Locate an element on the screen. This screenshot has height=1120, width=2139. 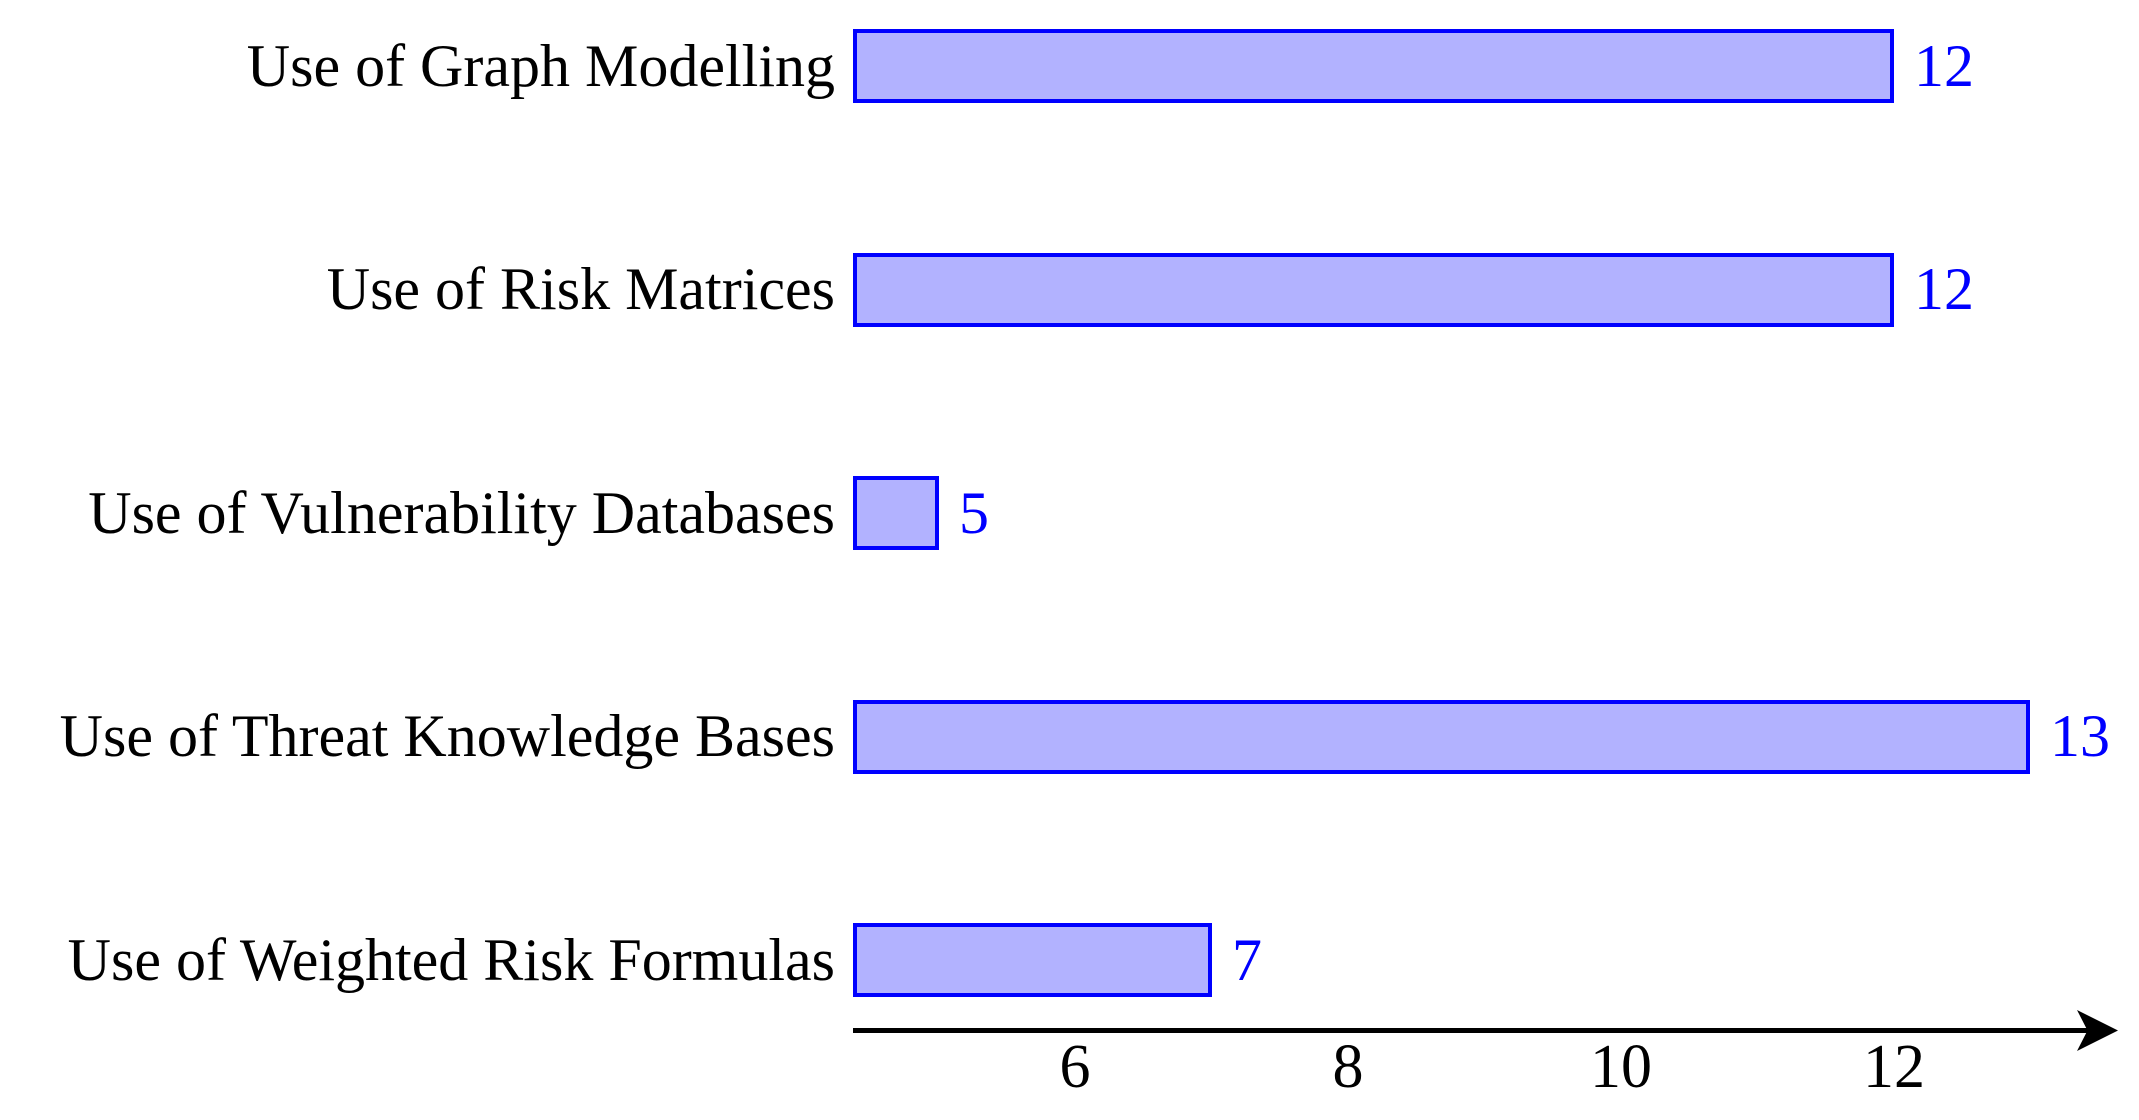
category-label: Use of Graph Modelling is located at coordinates (540, 65).